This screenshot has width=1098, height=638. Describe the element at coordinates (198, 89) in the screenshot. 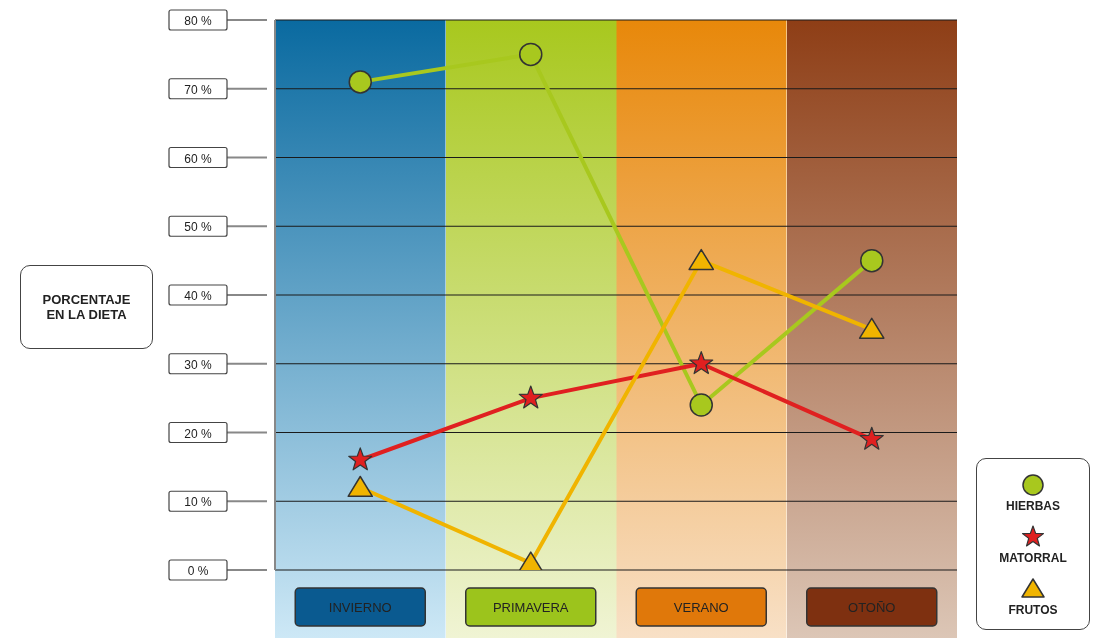

I see `y-tick-label: 70 %` at that location.